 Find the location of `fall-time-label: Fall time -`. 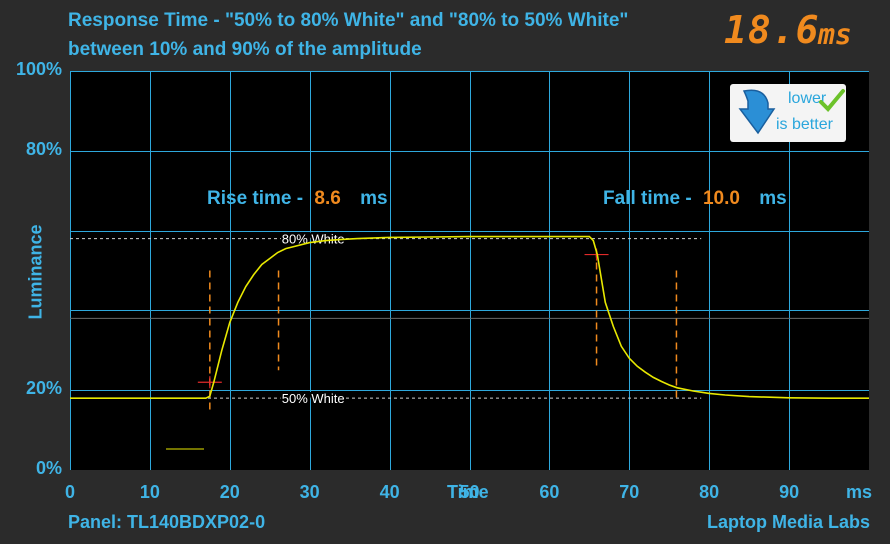

fall-time-label: Fall time - is located at coordinates (647, 198).